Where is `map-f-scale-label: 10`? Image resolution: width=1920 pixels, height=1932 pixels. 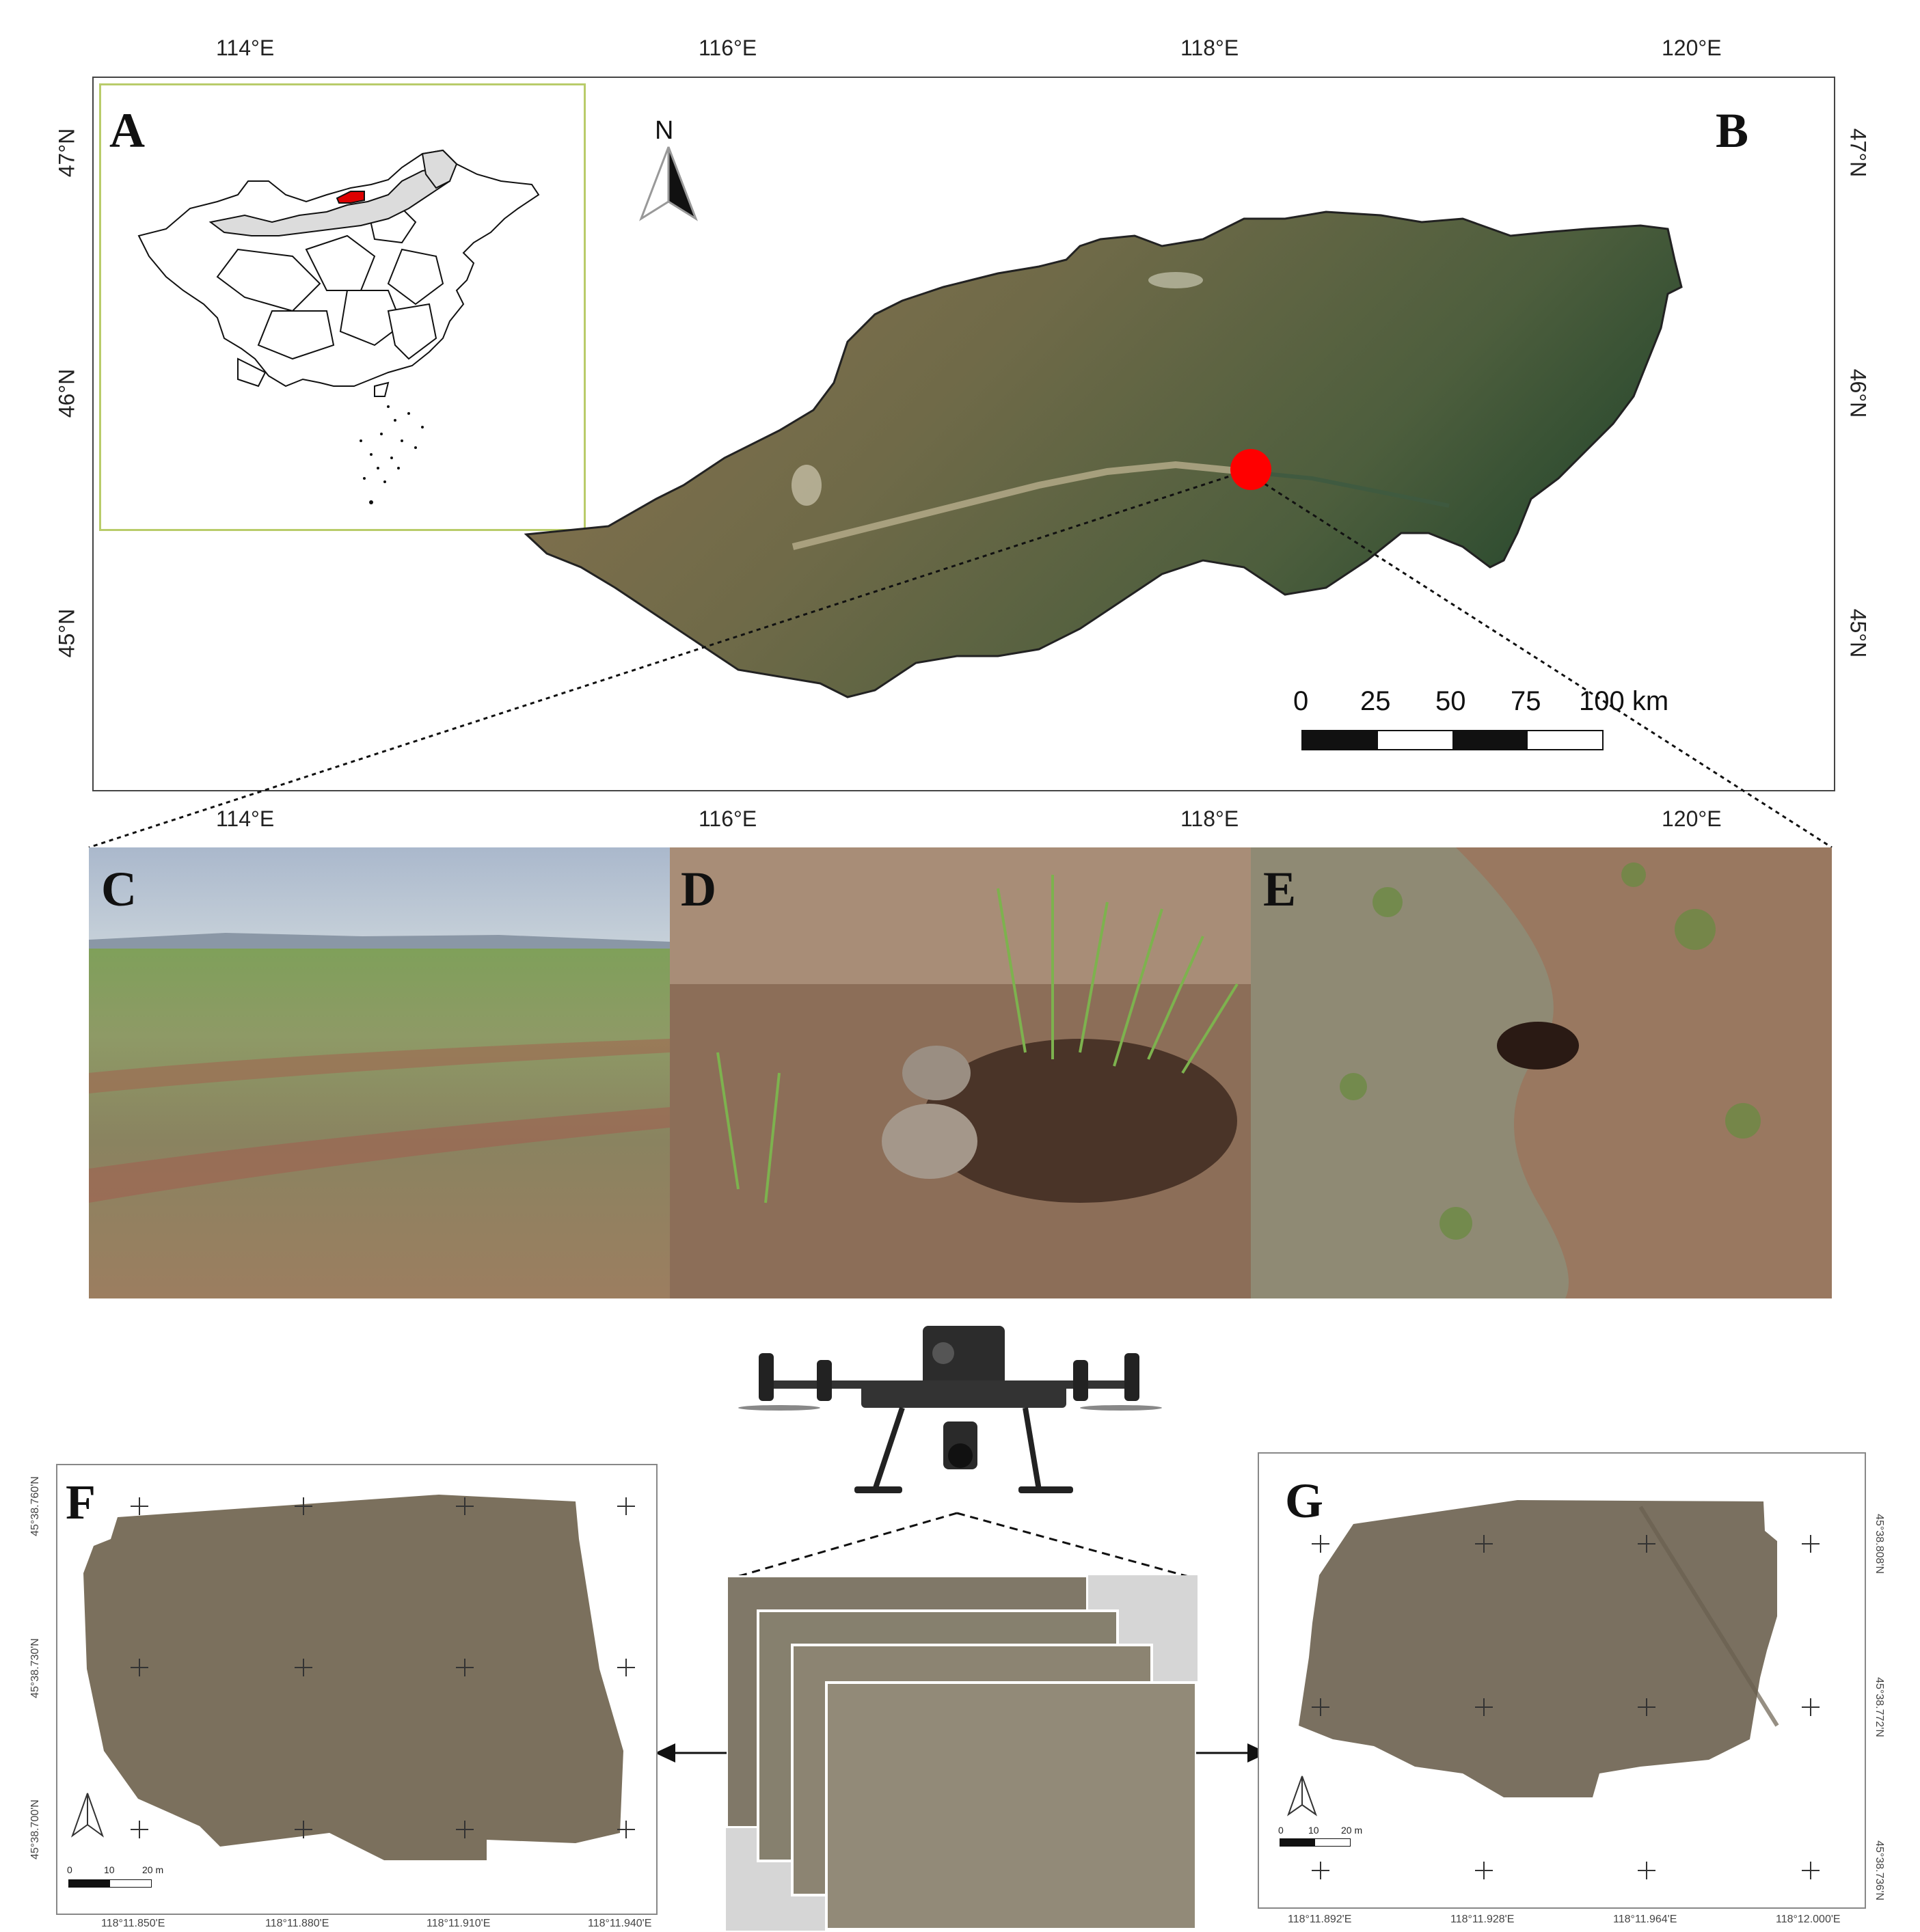
map-f-scale-label: 10 is located at coordinates (110, 1869).